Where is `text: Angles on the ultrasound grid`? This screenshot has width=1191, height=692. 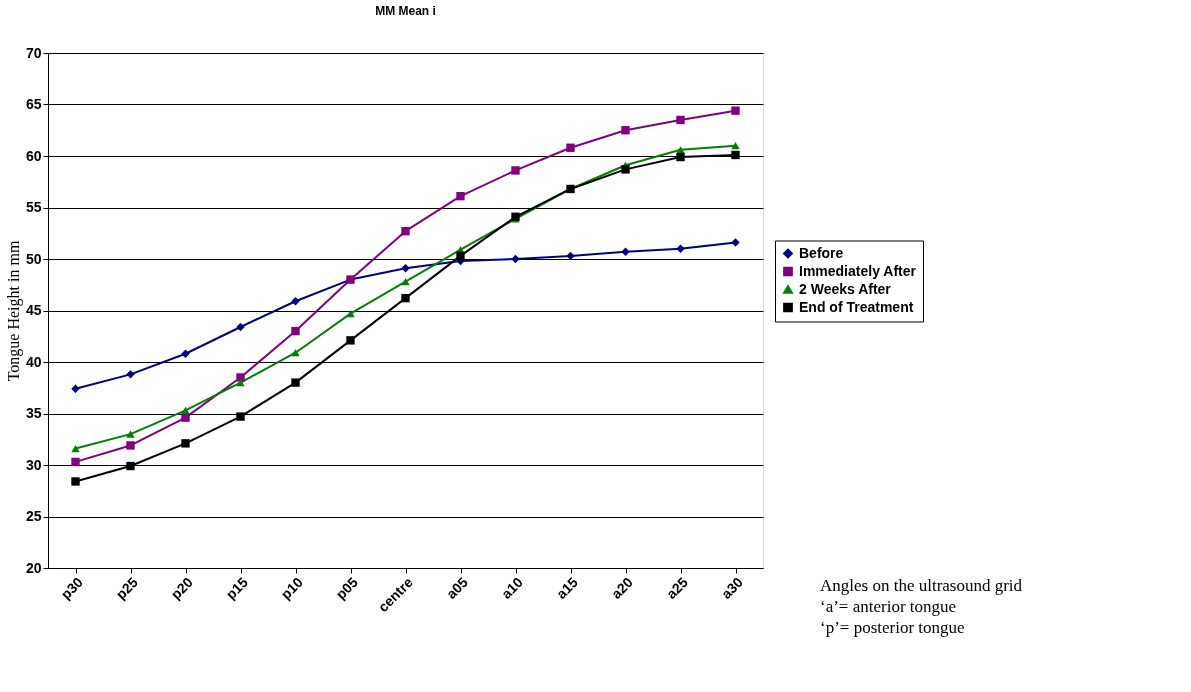
text: Angles on the ultrasound grid is located at coordinates (921, 585).